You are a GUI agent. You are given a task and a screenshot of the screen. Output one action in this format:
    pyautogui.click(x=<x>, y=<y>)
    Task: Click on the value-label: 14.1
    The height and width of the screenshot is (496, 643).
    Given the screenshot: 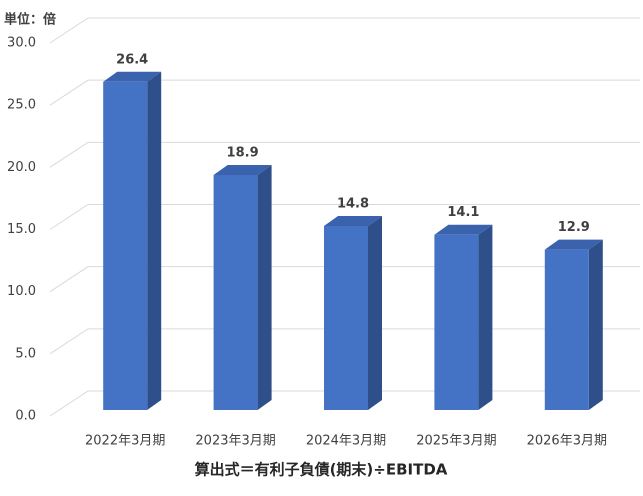 What is the action you would take?
    pyautogui.click(x=463, y=212)
    